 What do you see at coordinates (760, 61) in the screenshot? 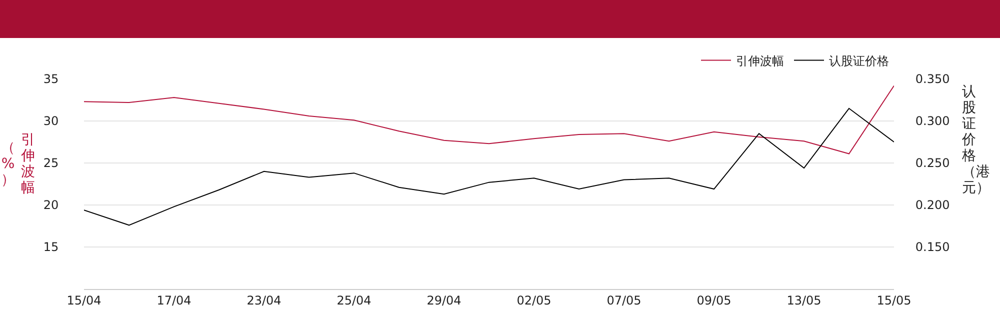
I see `legend-label: 引伸波幅` at bounding box center [760, 61].